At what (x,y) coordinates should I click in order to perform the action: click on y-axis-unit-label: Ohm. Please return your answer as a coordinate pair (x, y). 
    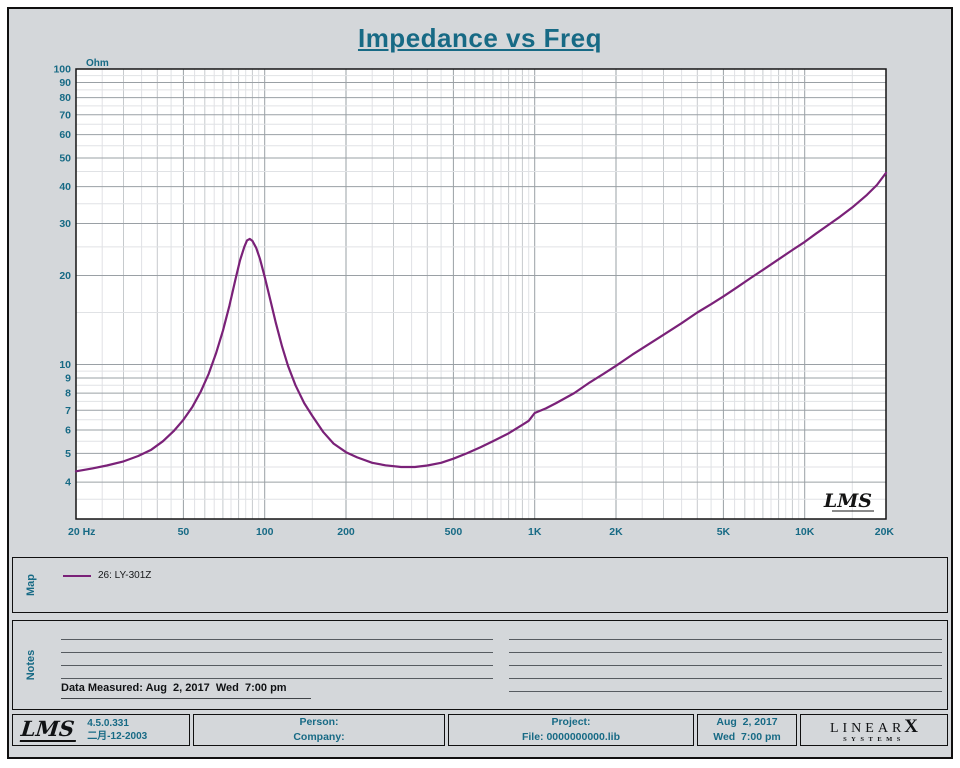
    Looking at the image, I should click on (97, 63).